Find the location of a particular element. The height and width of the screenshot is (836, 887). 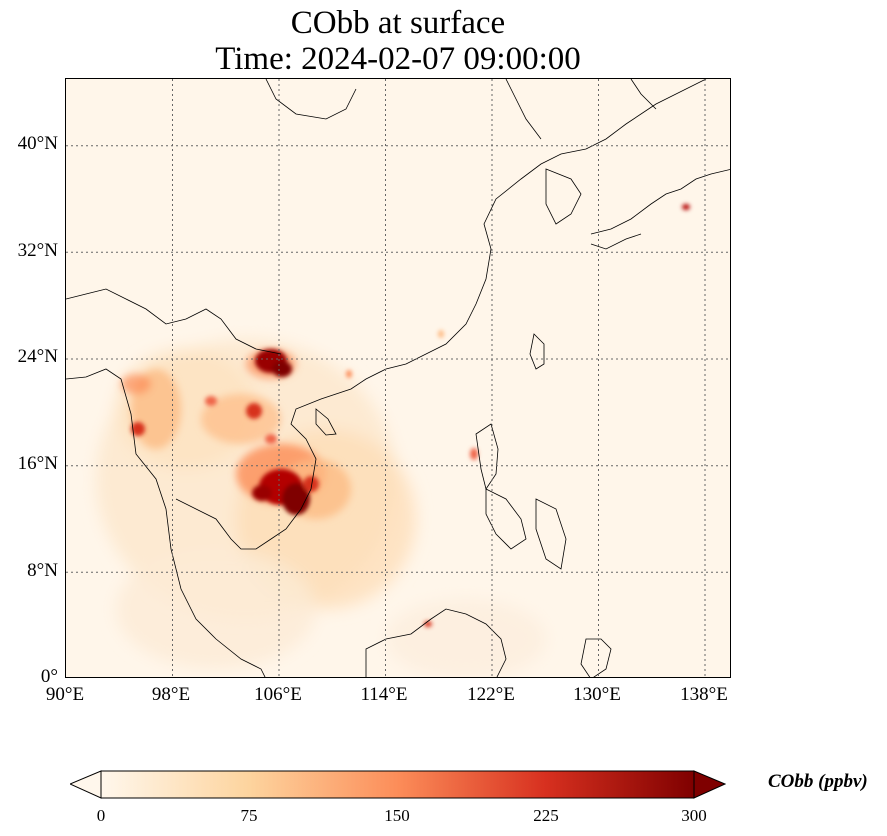

lon-tick-label: 114°E is located at coordinates (384, 694).